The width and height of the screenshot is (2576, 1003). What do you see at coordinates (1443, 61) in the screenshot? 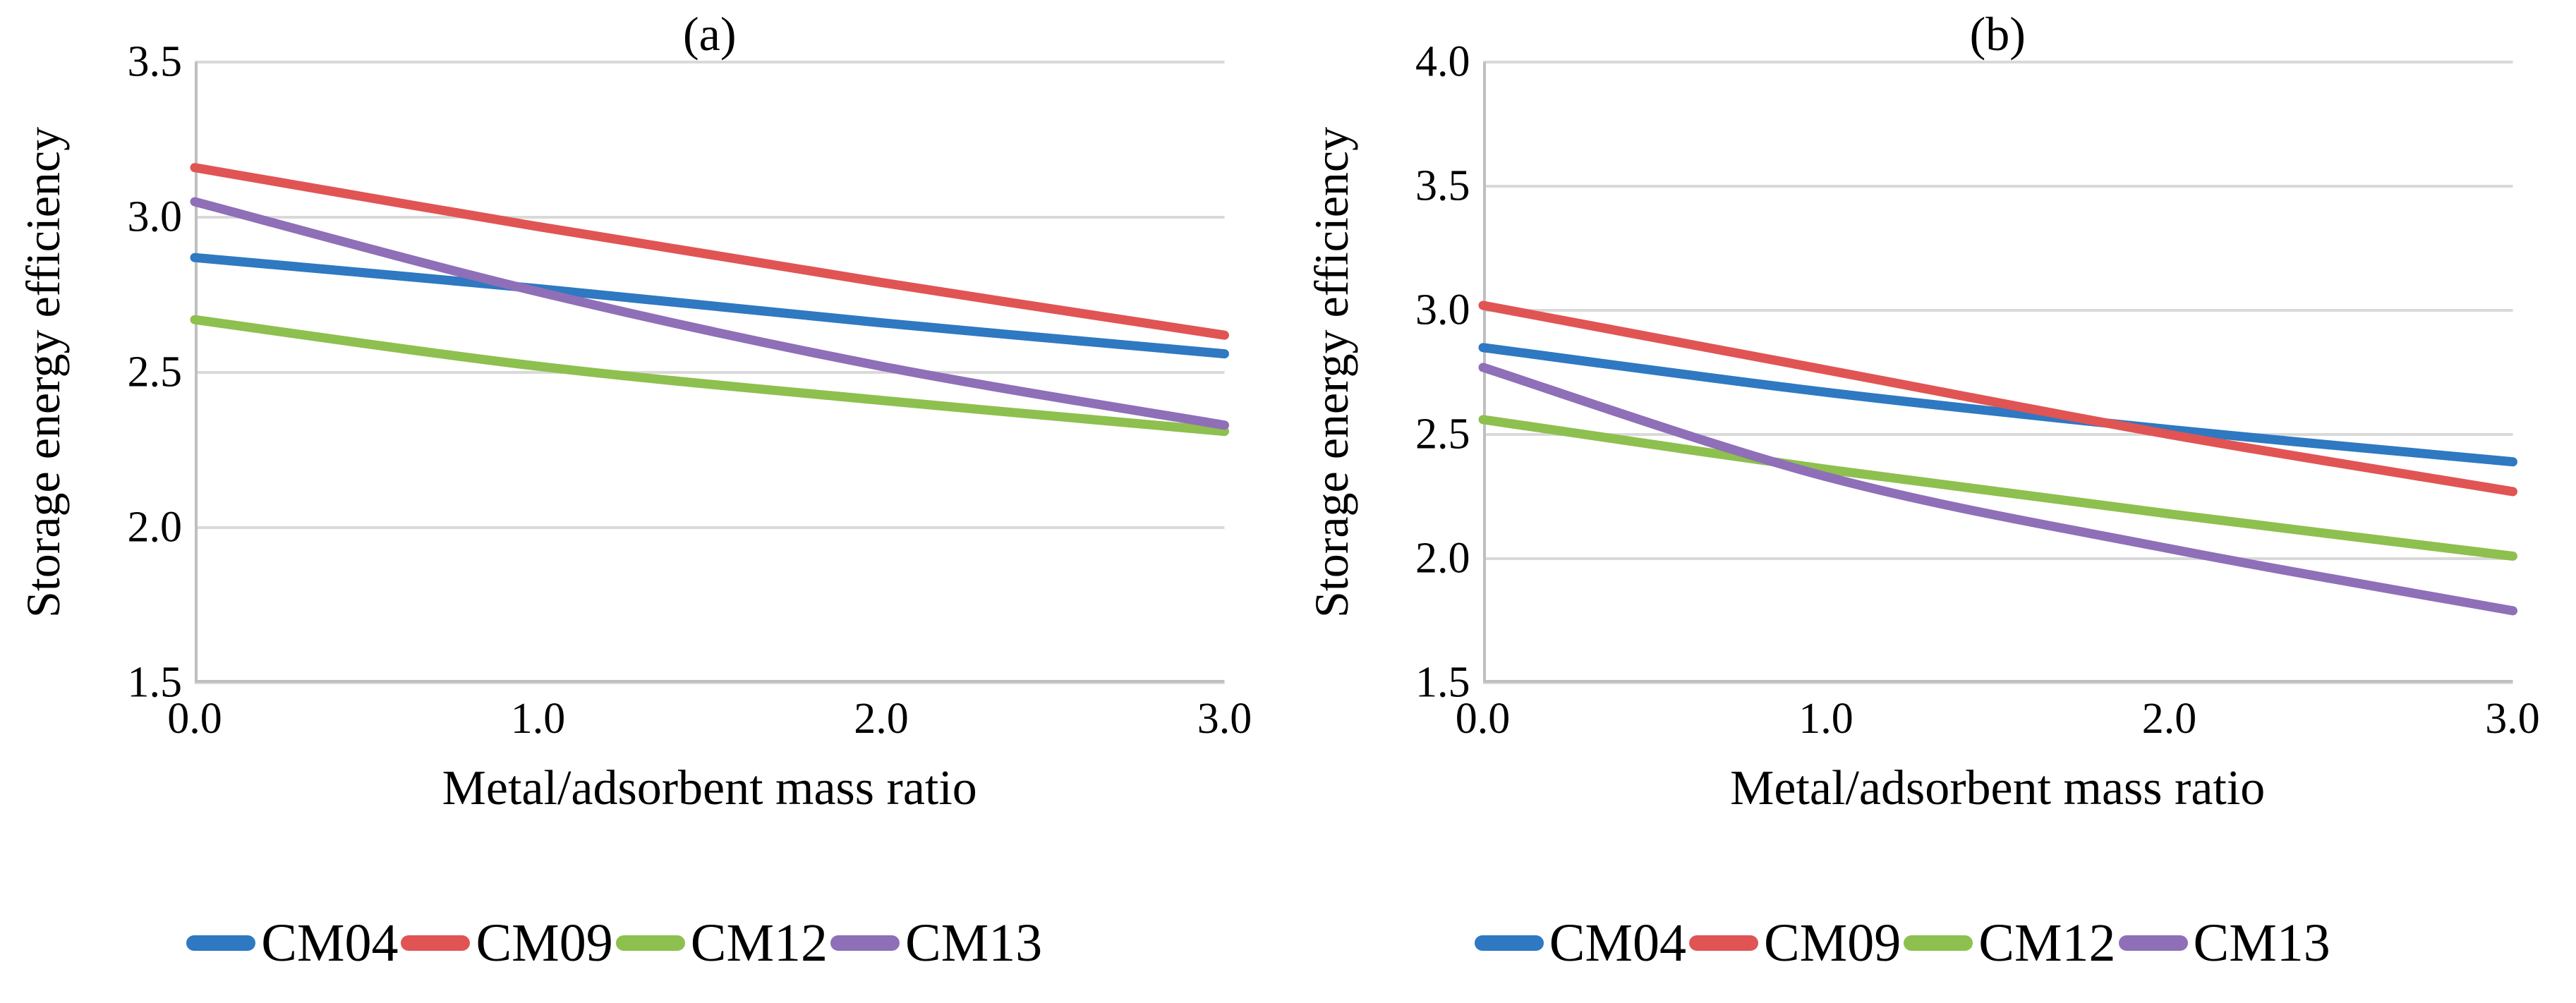
I see `y-tick-label-4.0: 4.0` at bounding box center [1443, 61].